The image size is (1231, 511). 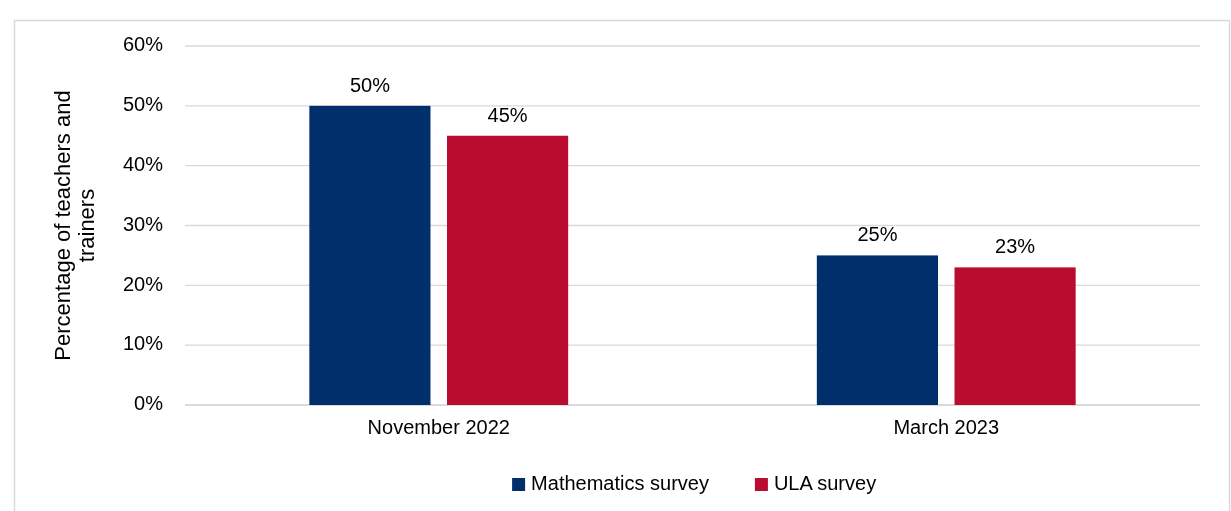 I want to click on y-tick-label: 50%, so click(x=143, y=104).